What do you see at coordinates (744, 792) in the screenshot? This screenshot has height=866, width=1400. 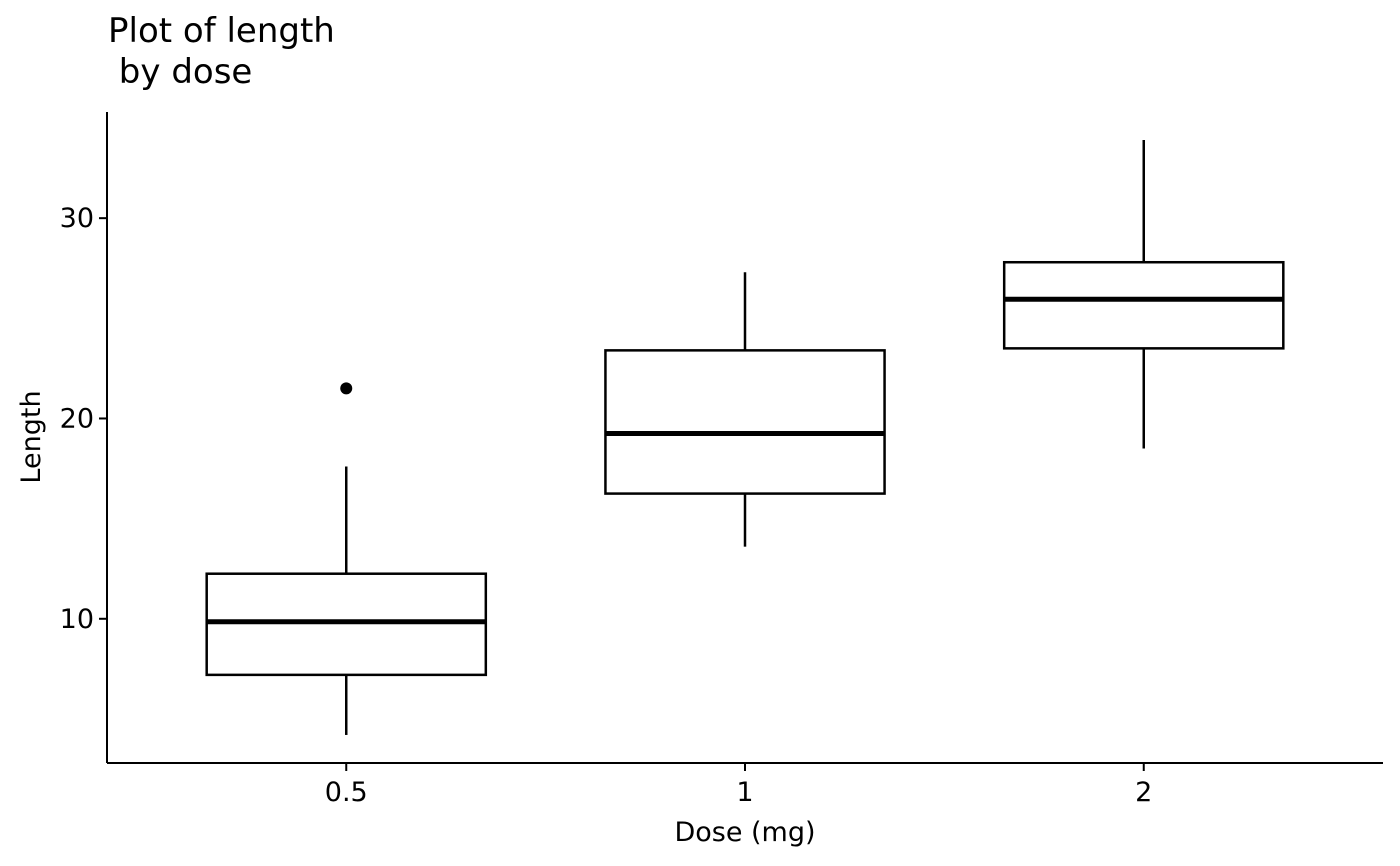 I see `x-tick-label: 1` at bounding box center [744, 792].